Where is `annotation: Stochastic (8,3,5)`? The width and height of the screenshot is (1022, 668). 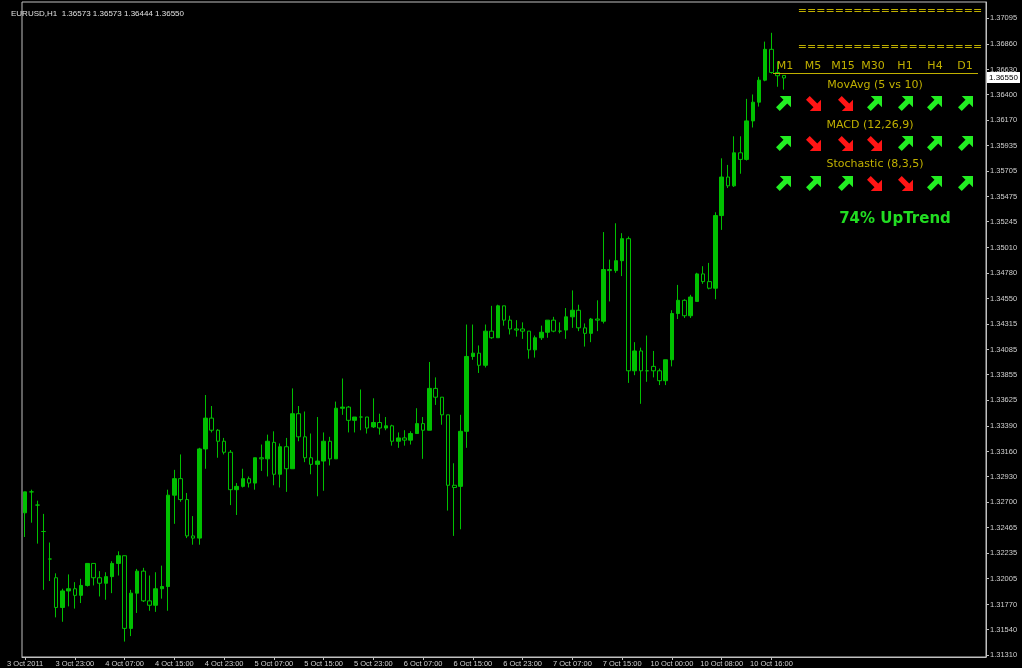
annotation: Stochastic (8,3,5) is located at coordinates (875, 163).